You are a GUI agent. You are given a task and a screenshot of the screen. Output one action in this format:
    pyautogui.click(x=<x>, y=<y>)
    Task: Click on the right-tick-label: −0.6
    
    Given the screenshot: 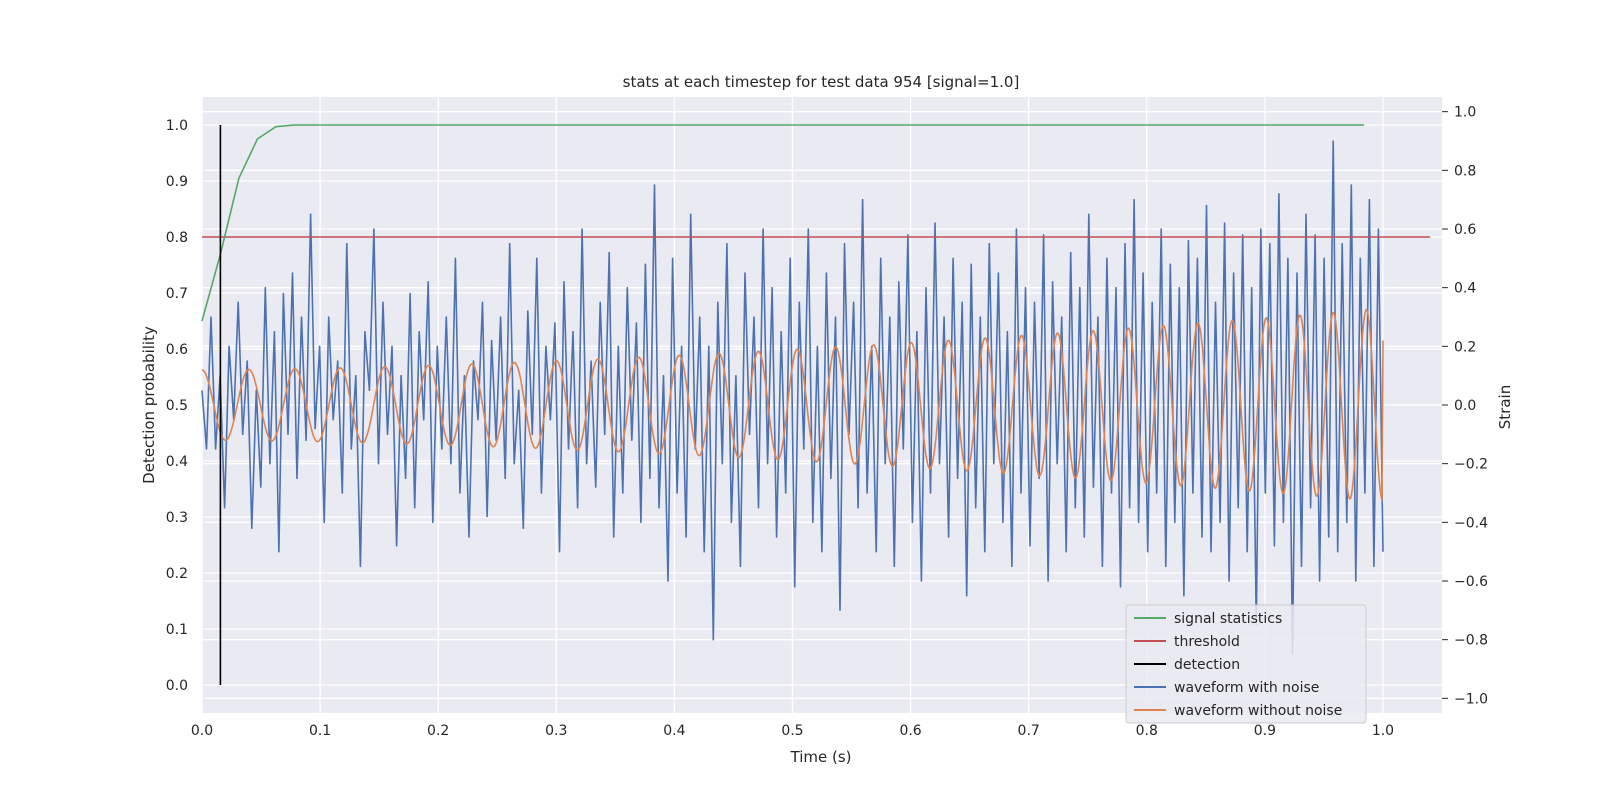 What is the action you would take?
    pyautogui.click(x=1471, y=582)
    